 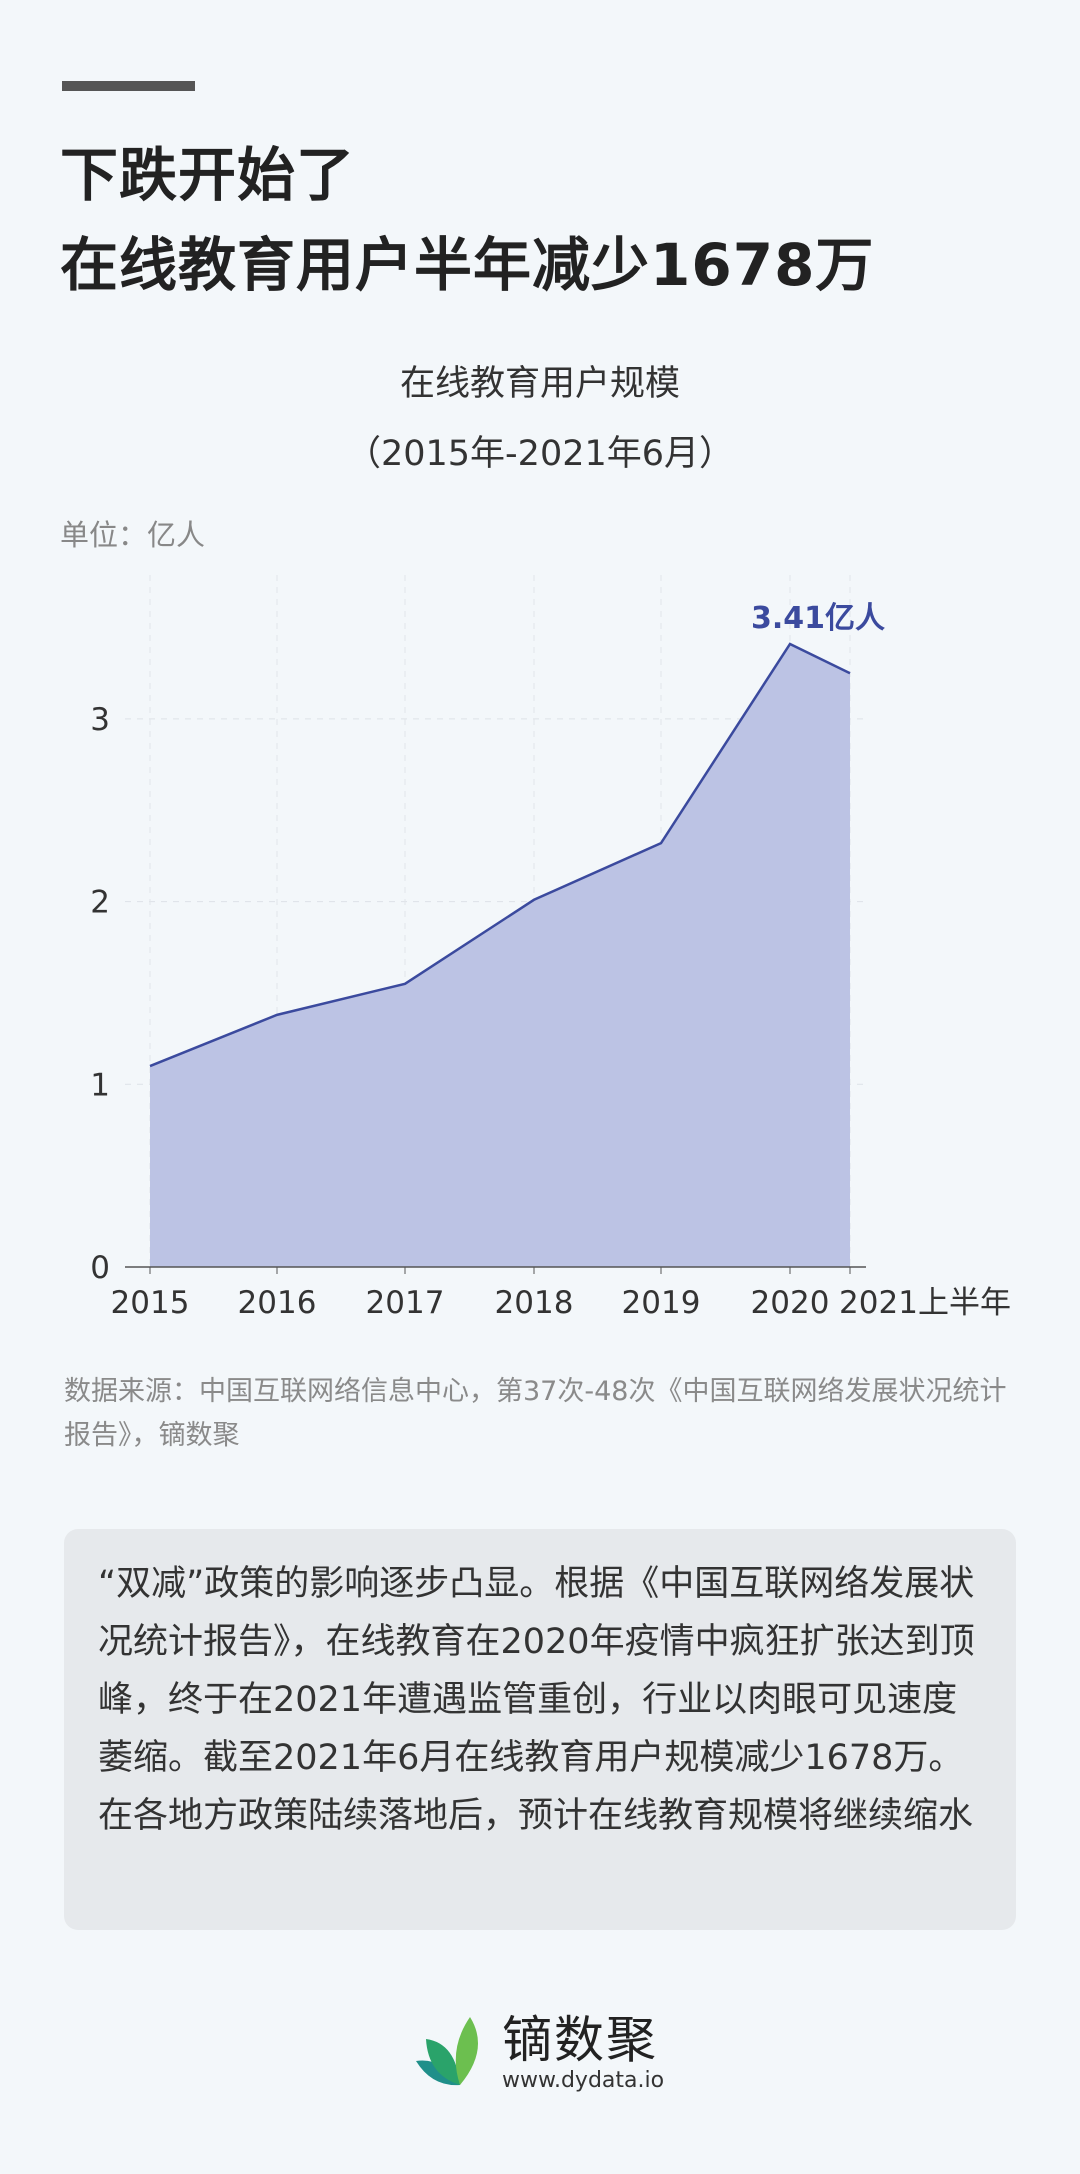 What do you see at coordinates (405, 1303) in the screenshot?
I see `x-tick-label: 2017` at bounding box center [405, 1303].